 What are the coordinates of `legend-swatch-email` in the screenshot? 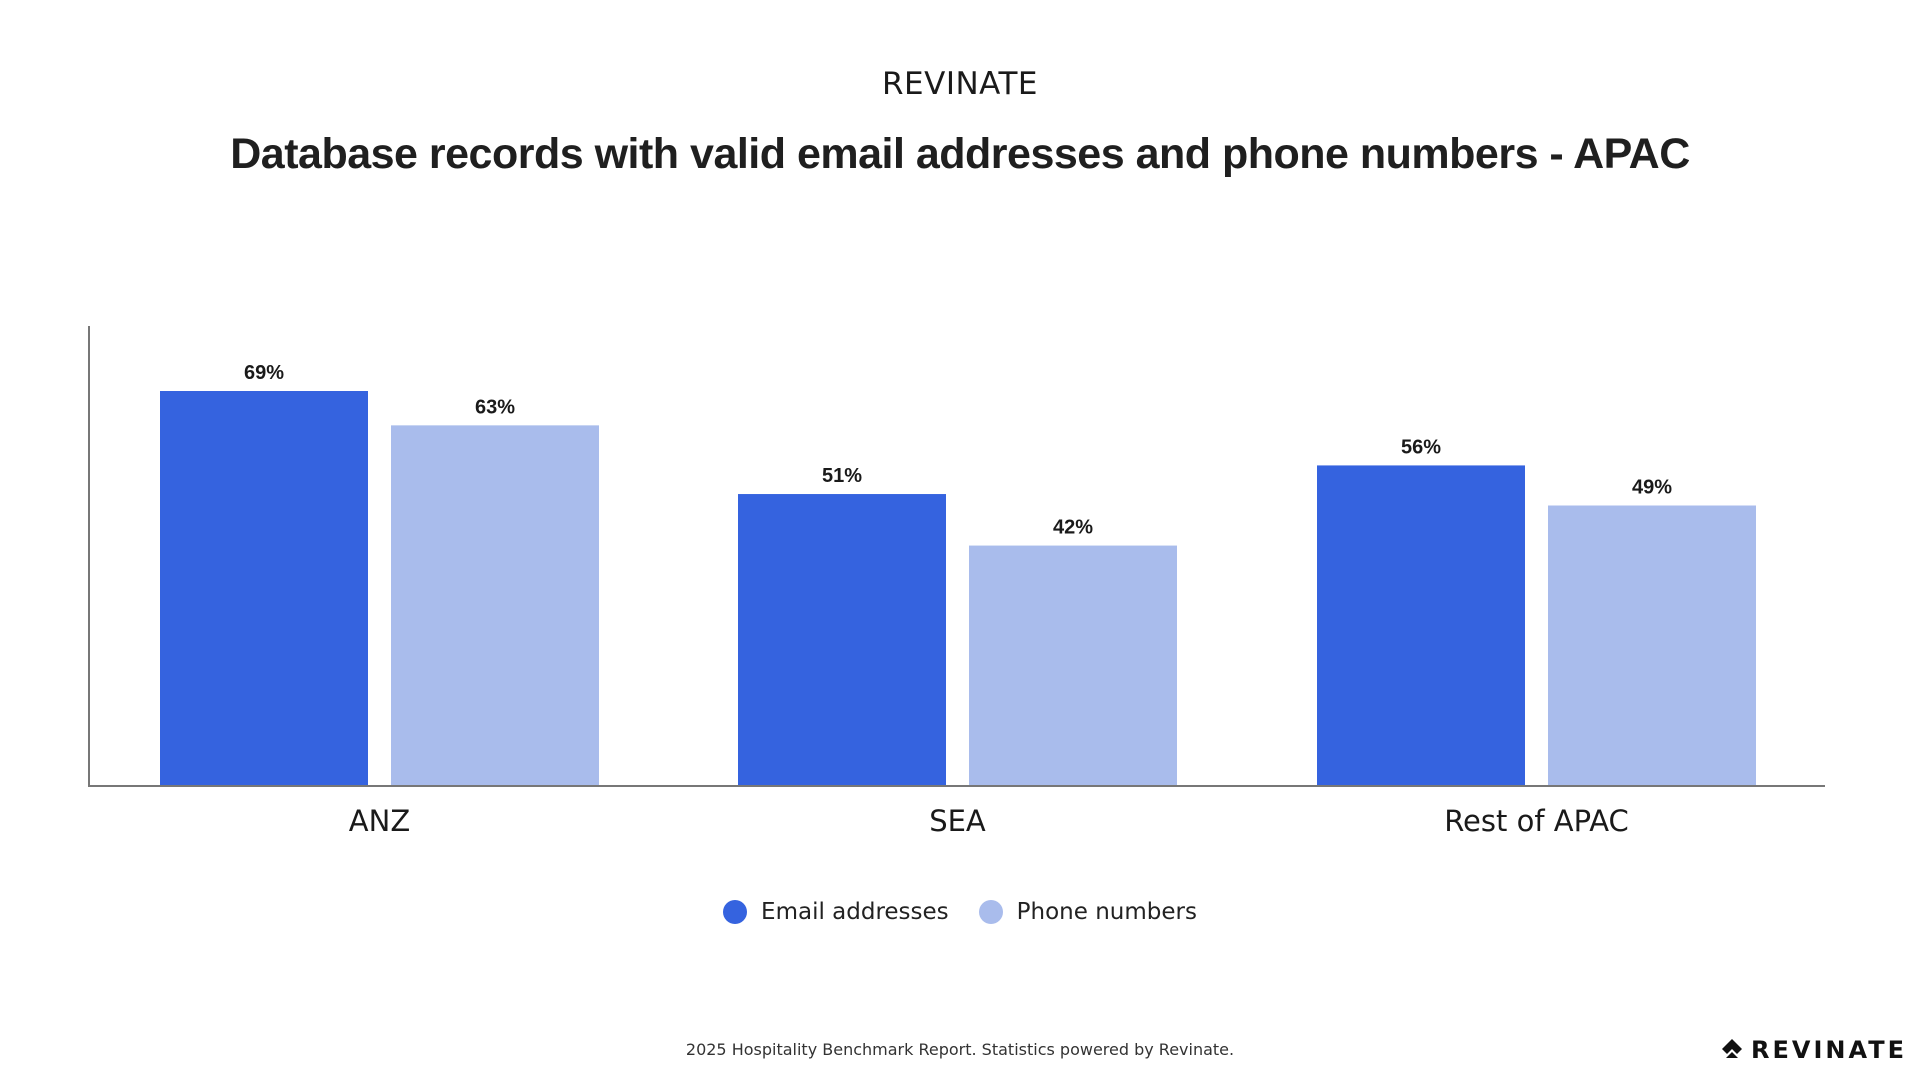 It's located at (735, 912).